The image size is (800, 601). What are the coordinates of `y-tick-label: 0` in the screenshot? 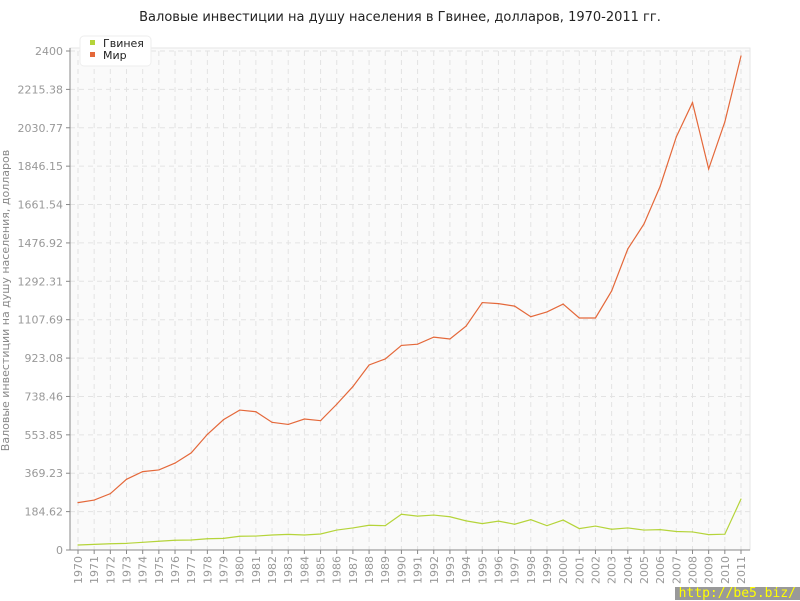 It's located at (59, 550).